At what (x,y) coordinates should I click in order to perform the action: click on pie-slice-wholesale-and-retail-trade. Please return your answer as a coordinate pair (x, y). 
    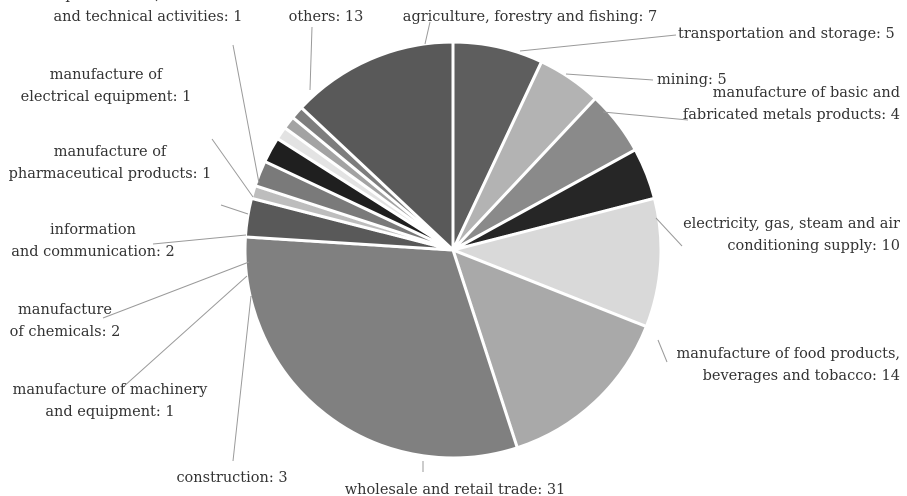
    Looking at the image, I should click on (381, 347).